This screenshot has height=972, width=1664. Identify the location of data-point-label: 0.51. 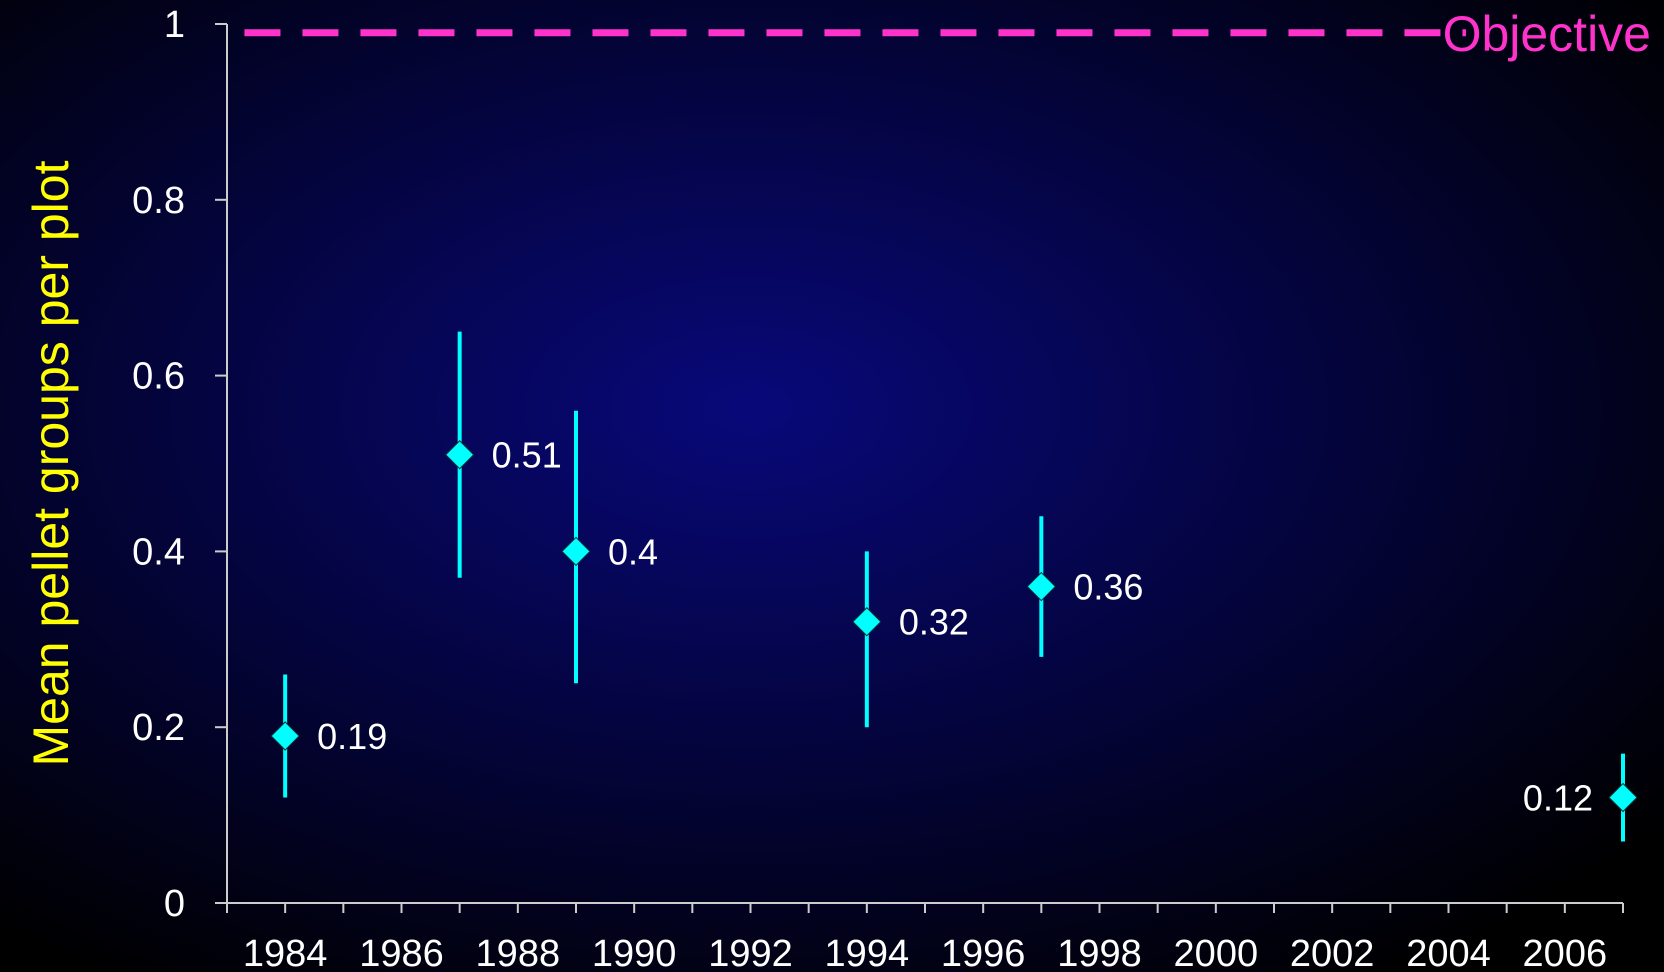
(527, 455).